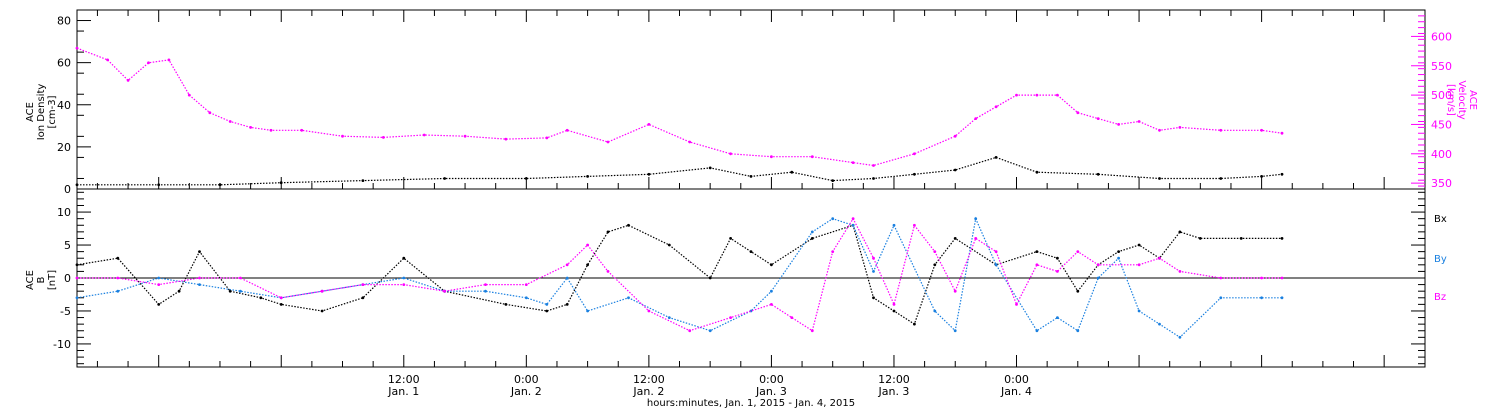 The width and height of the screenshot is (1500, 410). I want to click on top-right-tick-label: 500, so click(1441, 95).